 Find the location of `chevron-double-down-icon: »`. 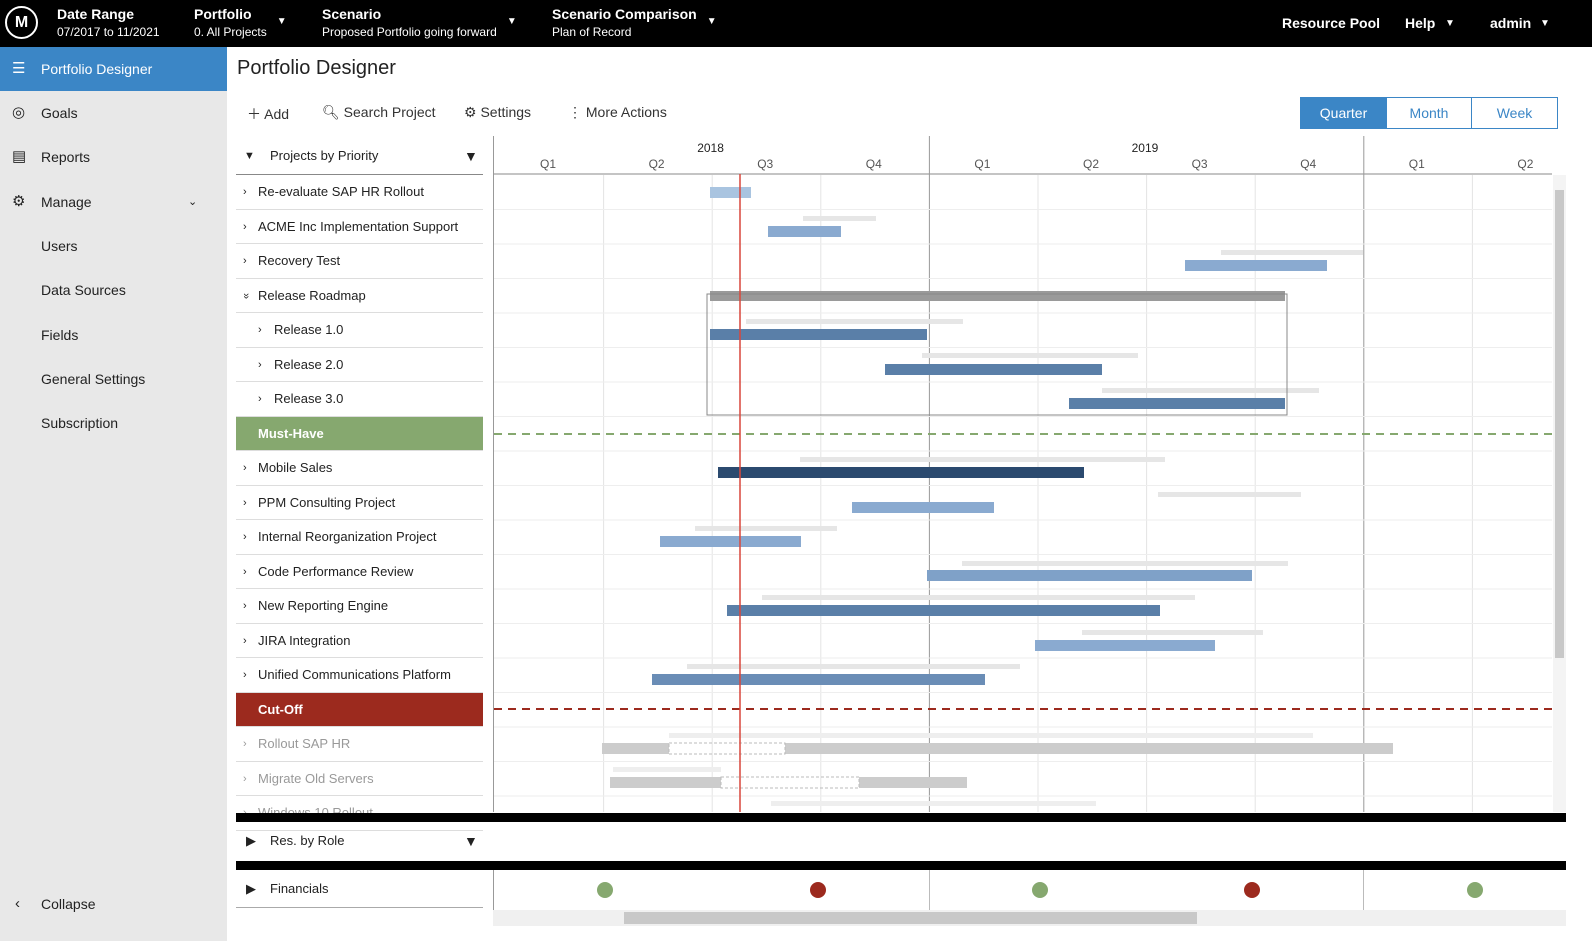

chevron-double-down-icon: » is located at coordinates (246, 295).